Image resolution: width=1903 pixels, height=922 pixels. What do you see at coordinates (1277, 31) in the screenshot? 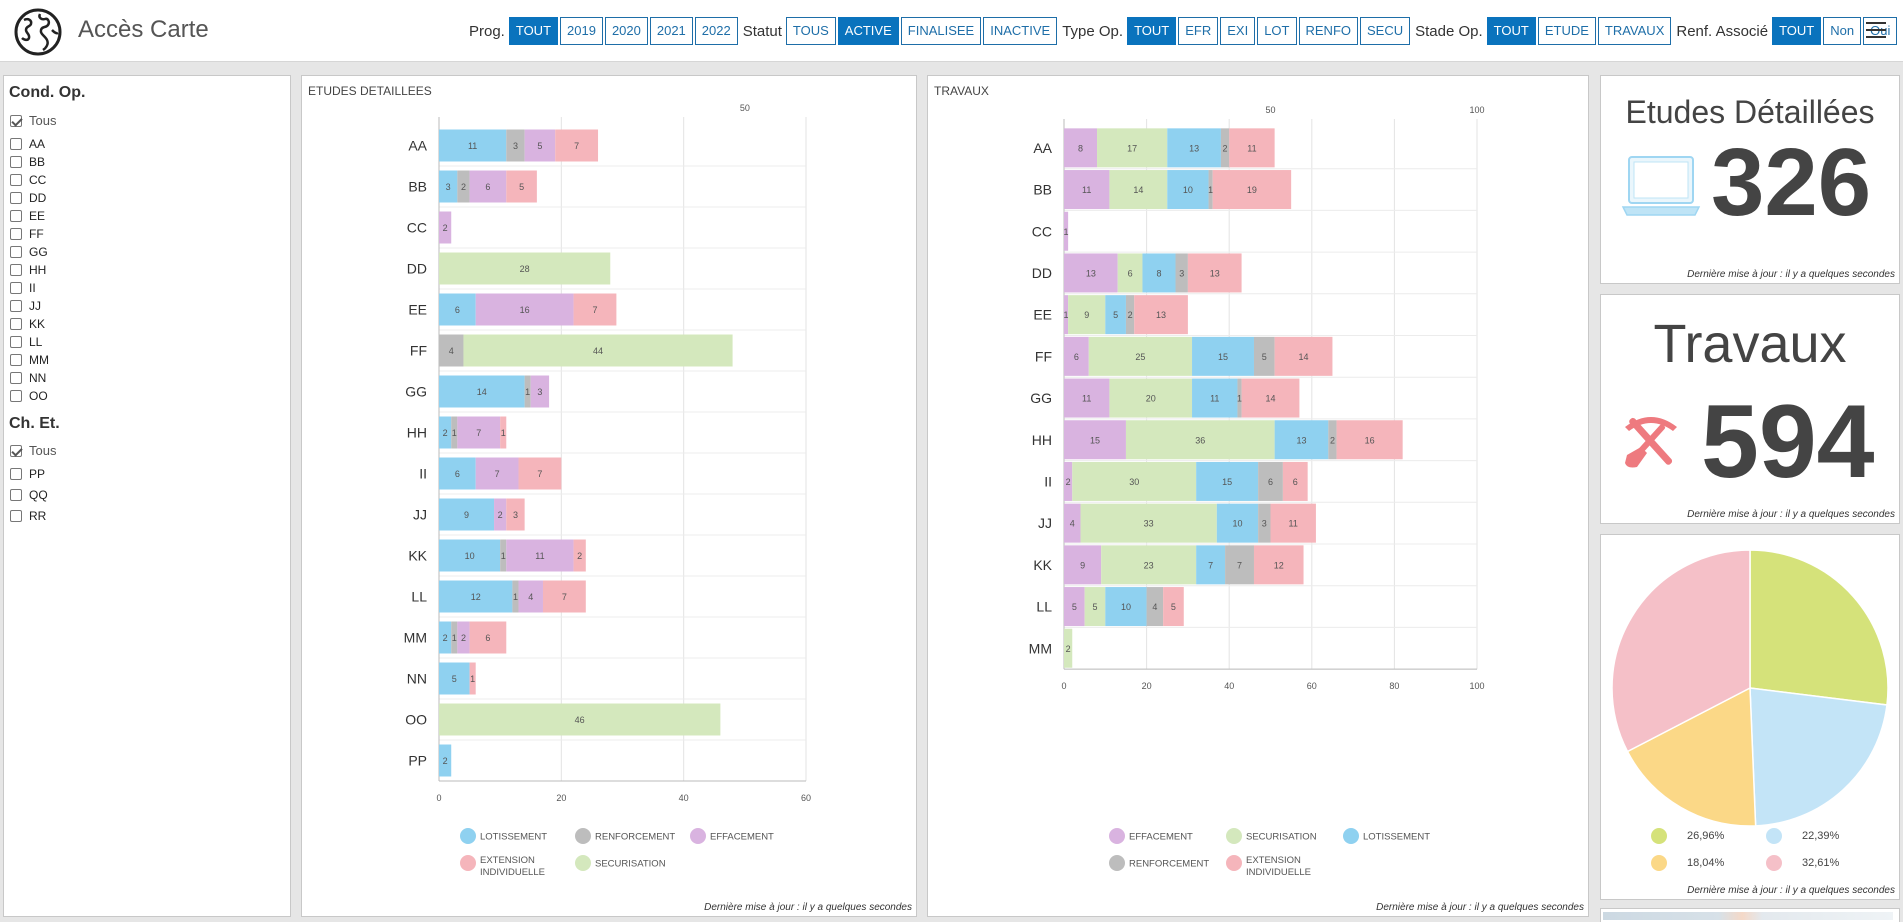
I see `filter-type-op-lot-button: LOT` at bounding box center [1277, 31].